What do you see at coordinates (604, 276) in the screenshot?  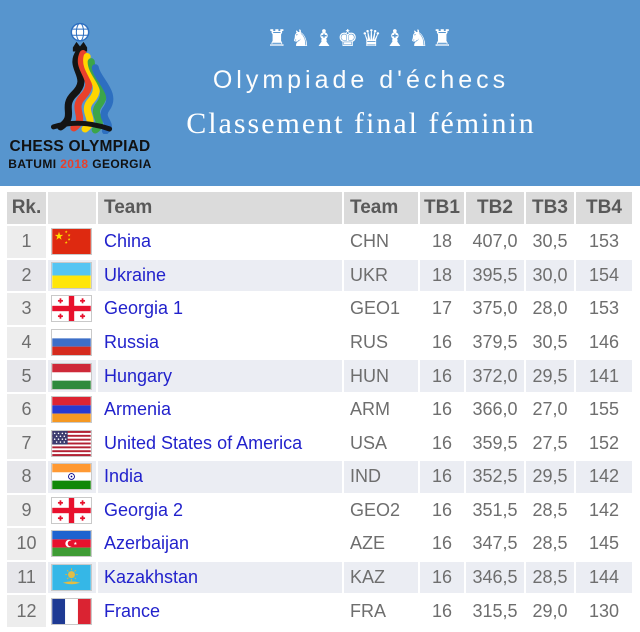 I see `tb4-value: 154` at bounding box center [604, 276].